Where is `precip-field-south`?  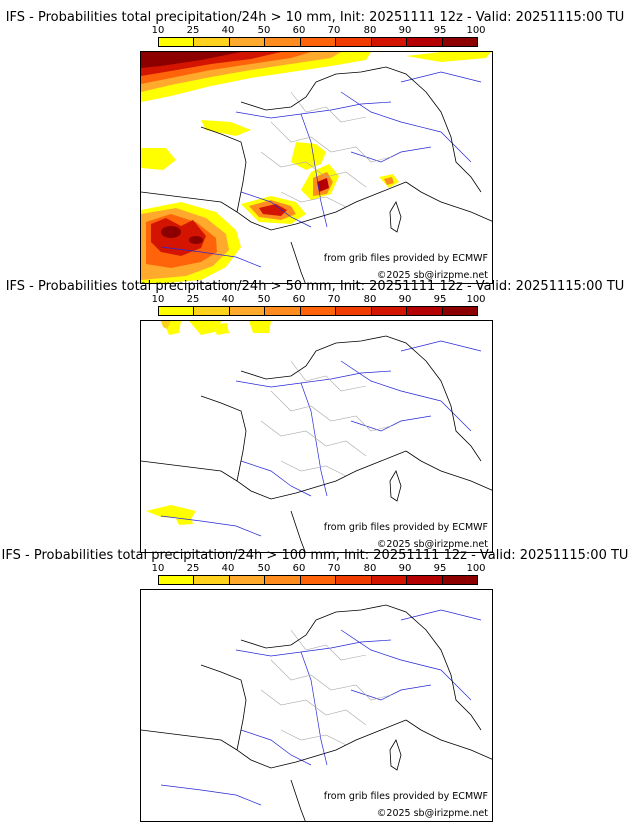
precip-field-south is located at coordinates (270, 201).